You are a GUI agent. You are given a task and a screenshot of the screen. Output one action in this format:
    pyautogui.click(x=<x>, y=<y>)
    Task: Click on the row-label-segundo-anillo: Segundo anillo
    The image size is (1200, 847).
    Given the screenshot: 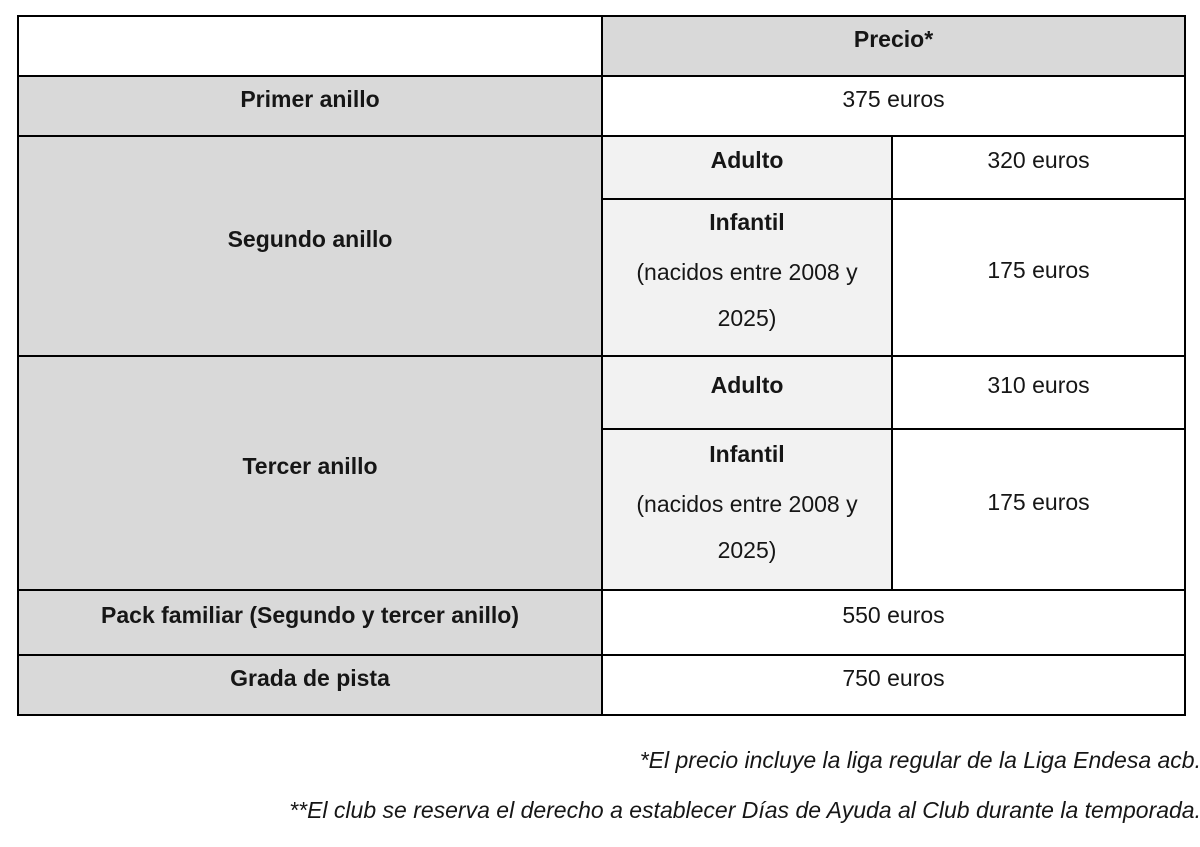 What is the action you would take?
    pyautogui.click(x=310, y=246)
    